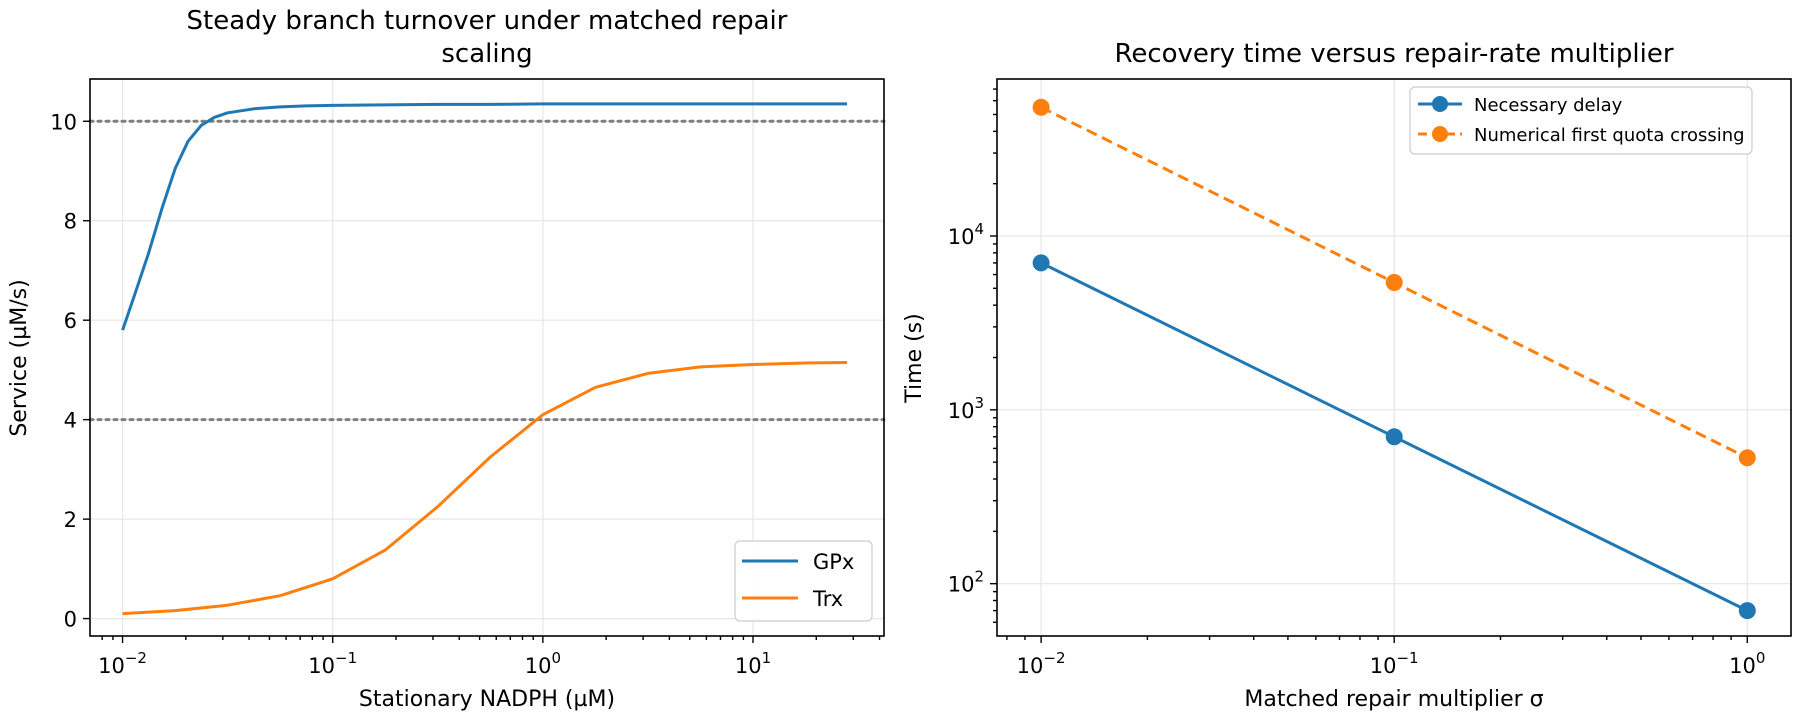 This screenshot has height=725, width=1800. What do you see at coordinates (966, 234) in the screenshot?
I see `right-y-tick-label: 10⁴` at bounding box center [966, 234].